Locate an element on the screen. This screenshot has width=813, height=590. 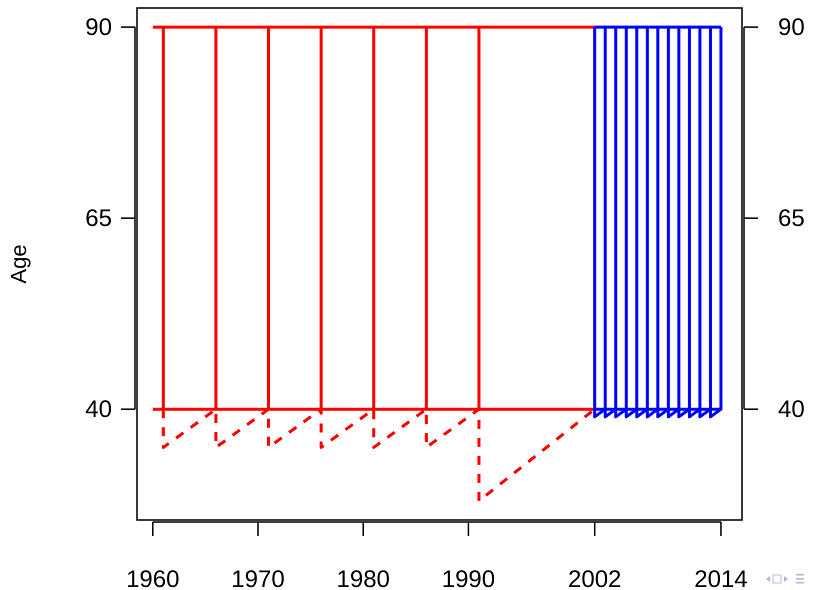
x-tick-label: 1990 is located at coordinates (469, 578).